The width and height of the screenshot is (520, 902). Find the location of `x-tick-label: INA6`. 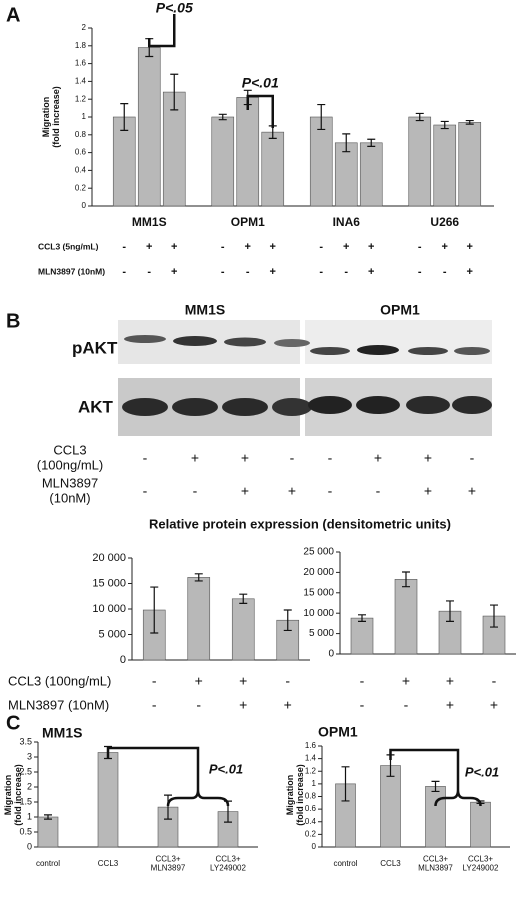

x-tick-label: INA6 is located at coordinates (347, 222).